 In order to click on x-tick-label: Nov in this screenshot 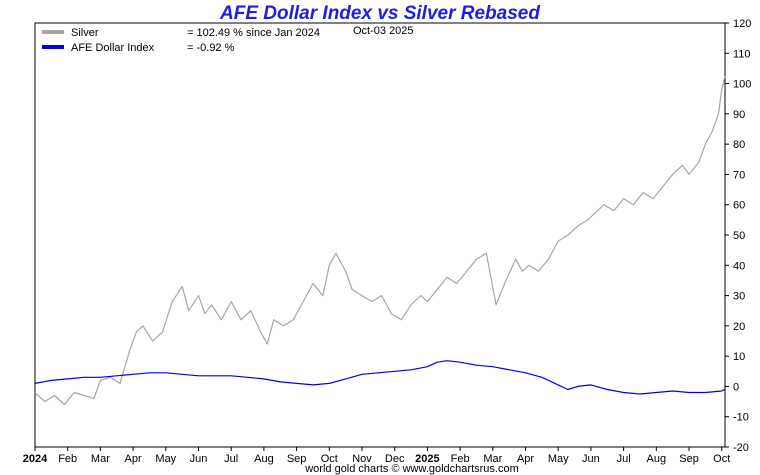, I will do `click(362, 459)`.